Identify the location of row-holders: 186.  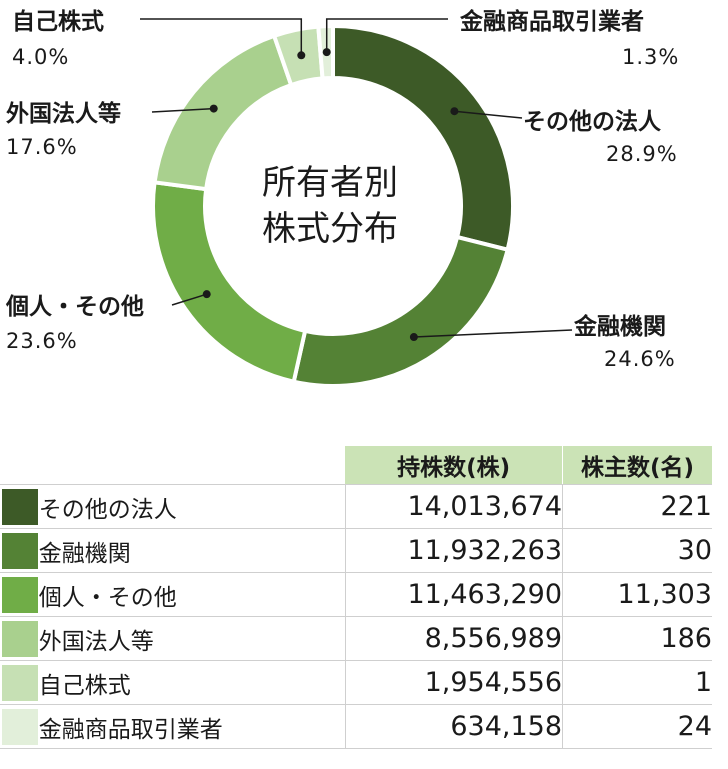
(637, 638).